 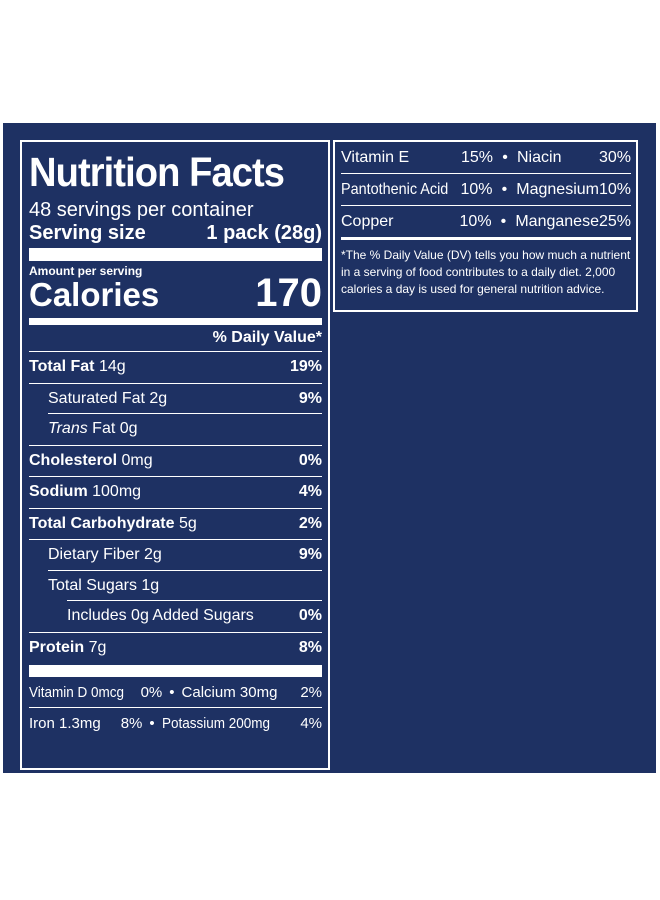 What do you see at coordinates (150, 585) in the screenshot?
I see `nutrient-amount: 1g` at bounding box center [150, 585].